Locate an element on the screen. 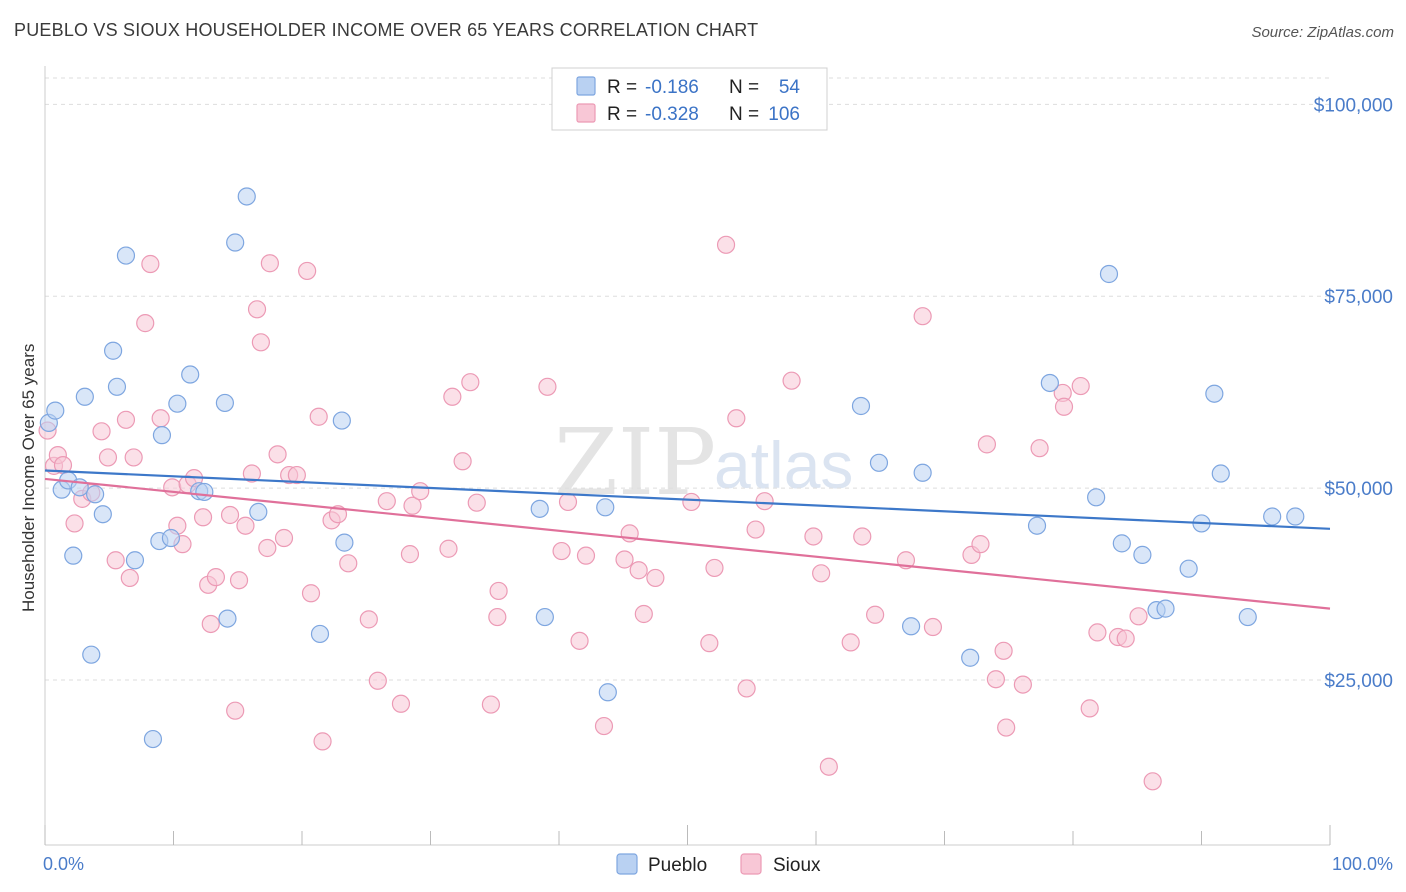 This screenshot has width=1406, height=892. legend-swatch-pueblo is located at coordinates (586, 86).